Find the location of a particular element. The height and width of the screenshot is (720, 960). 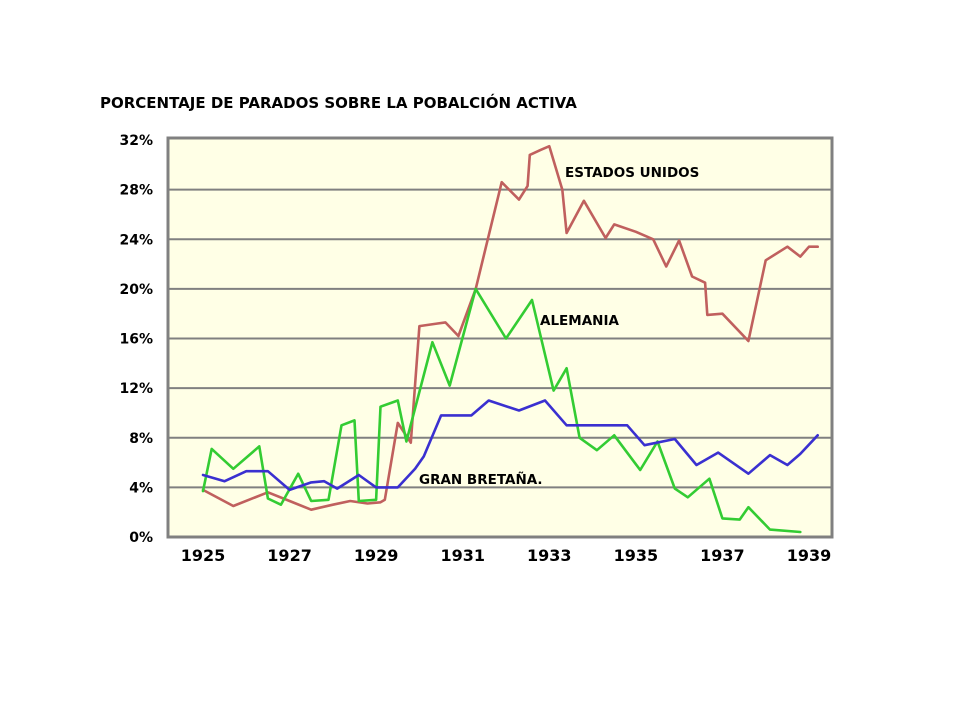

series-labels: ESTADOS UNIDOS ALEMANIA GRAN BRETAÑA. is located at coordinates (559, 326).